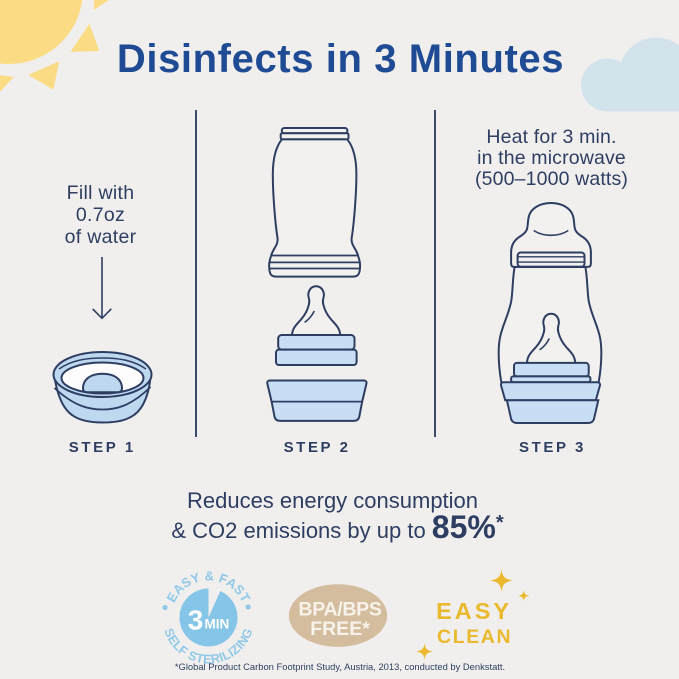 The width and height of the screenshot is (679, 679). Describe the element at coordinates (339, 610) in the screenshot. I see `svg-text: BPA/BPS` at that location.